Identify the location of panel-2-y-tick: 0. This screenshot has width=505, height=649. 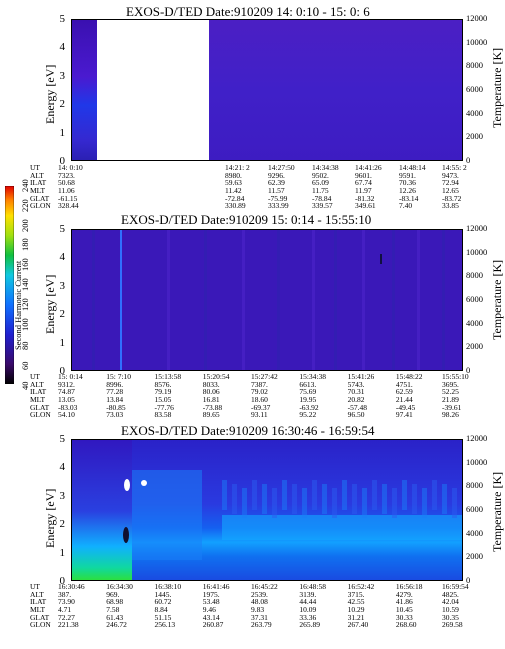
(62, 371).